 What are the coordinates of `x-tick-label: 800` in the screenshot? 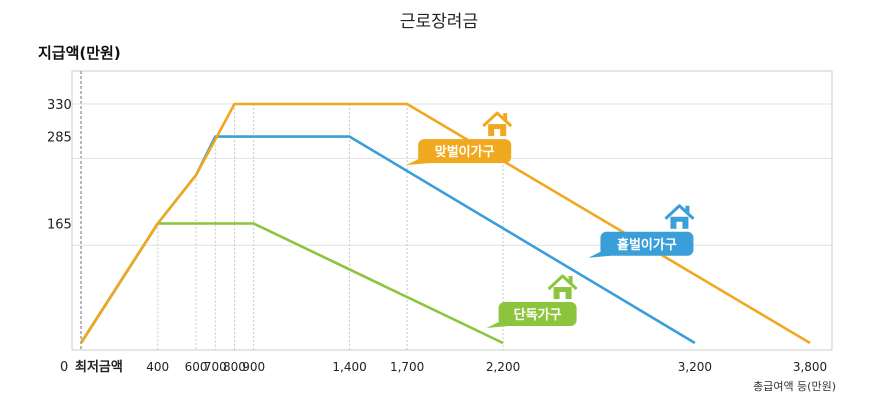 It's located at (234, 367).